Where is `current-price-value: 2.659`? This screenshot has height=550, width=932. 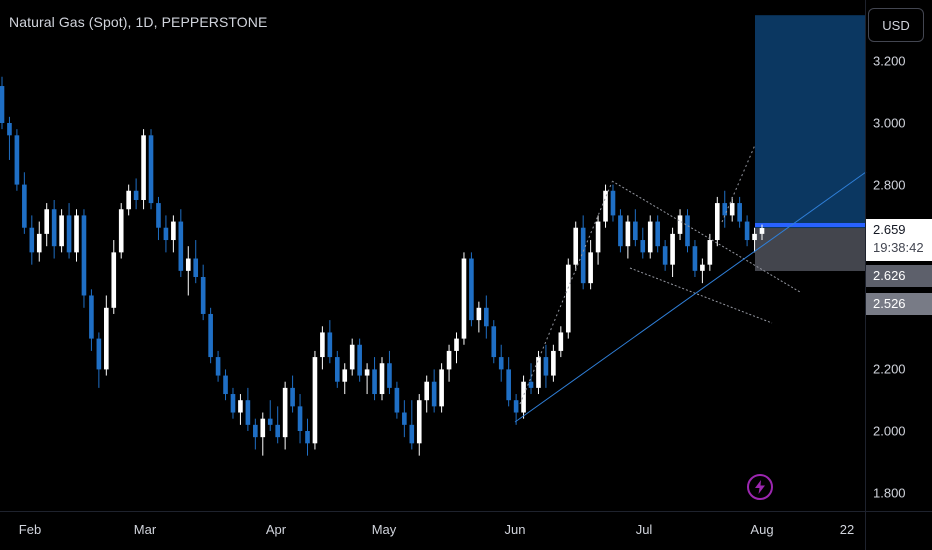
current-price-value: 2.659 is located at coordinates (889, 229).